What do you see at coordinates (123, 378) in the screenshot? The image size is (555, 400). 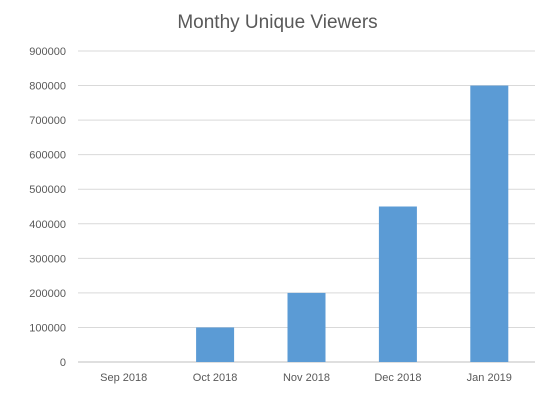 I see `x-tick-label: Sep 2018` at bounding box center [123, 378].